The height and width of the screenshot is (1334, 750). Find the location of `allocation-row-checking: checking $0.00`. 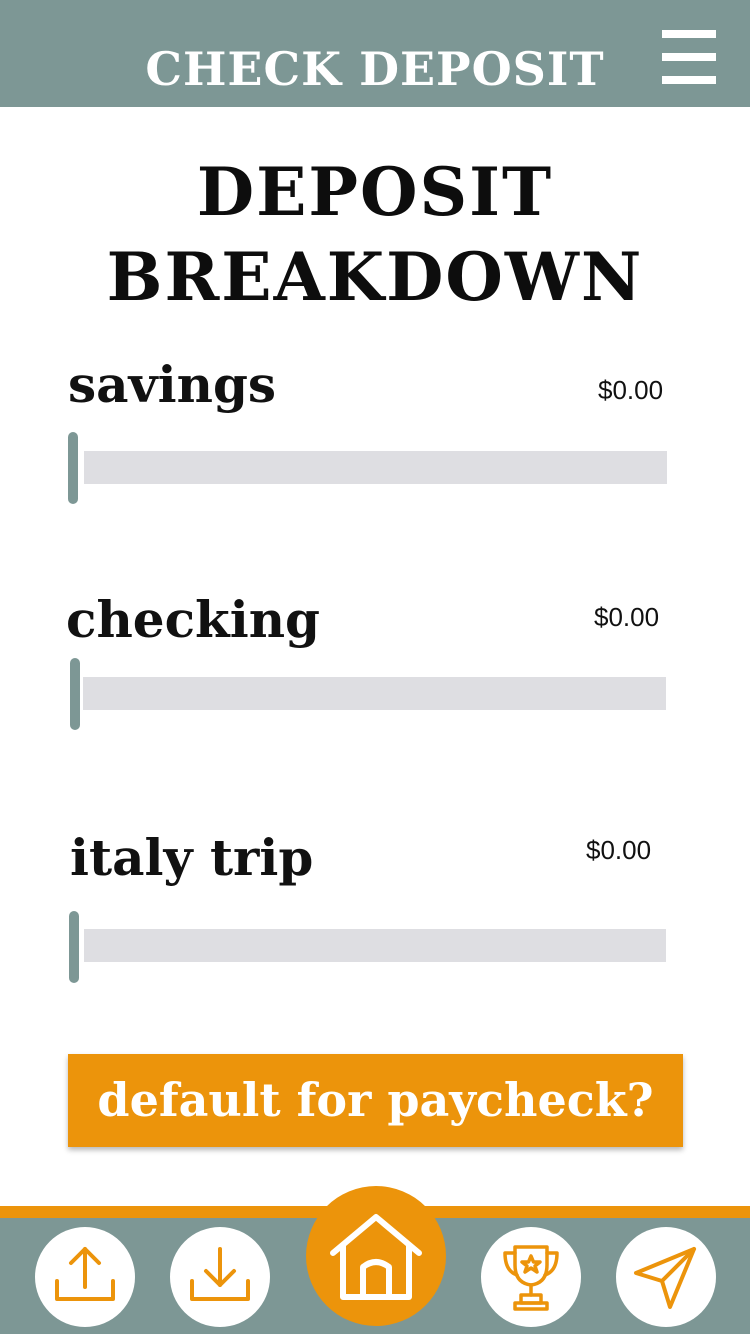

allocation-row-checking: checking $0.00 is located at coordinates (375, 665).